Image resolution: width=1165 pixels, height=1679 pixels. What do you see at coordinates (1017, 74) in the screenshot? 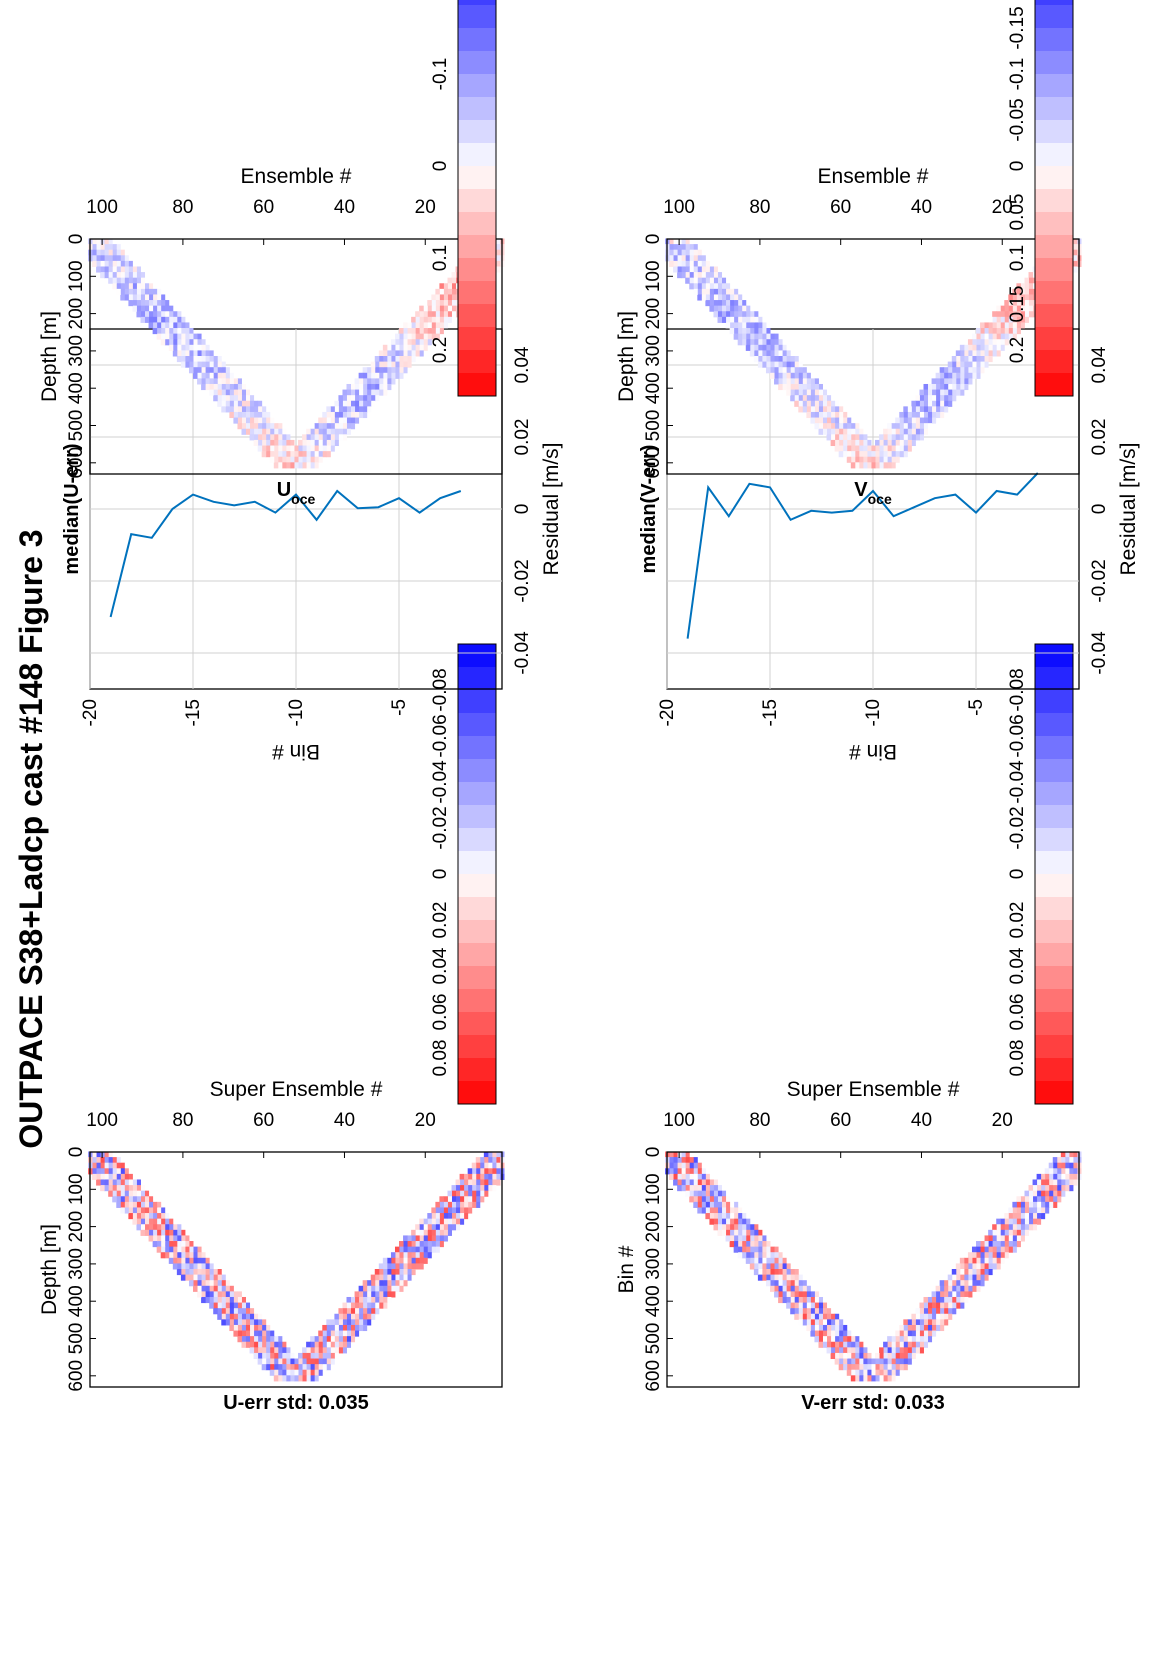
I see `colorbar-tick-label: -0.1` at bounding box center [1017, 74].